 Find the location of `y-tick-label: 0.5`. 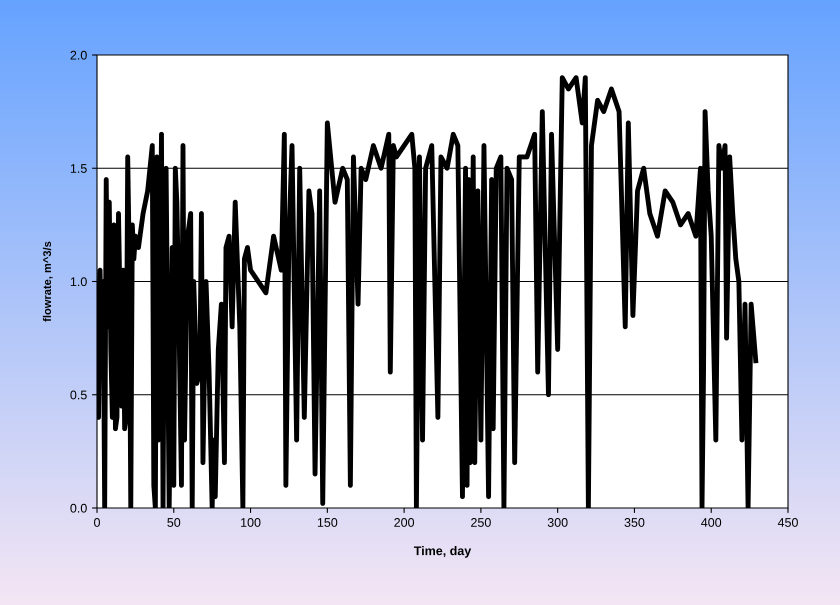

y-tick-label: 0.5 is located at coordinates (78, 395).